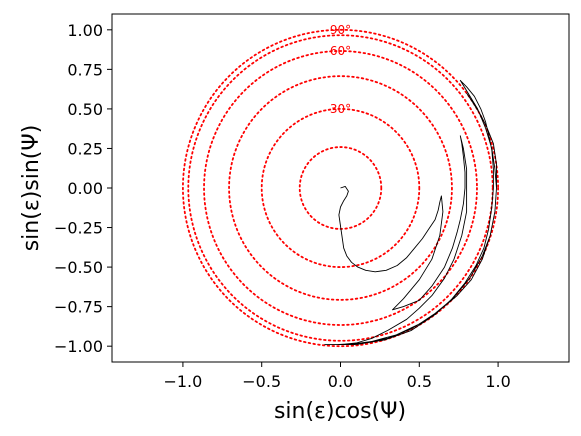  I want to click on y-tick-label-4: 0.00, so click(85, 188).